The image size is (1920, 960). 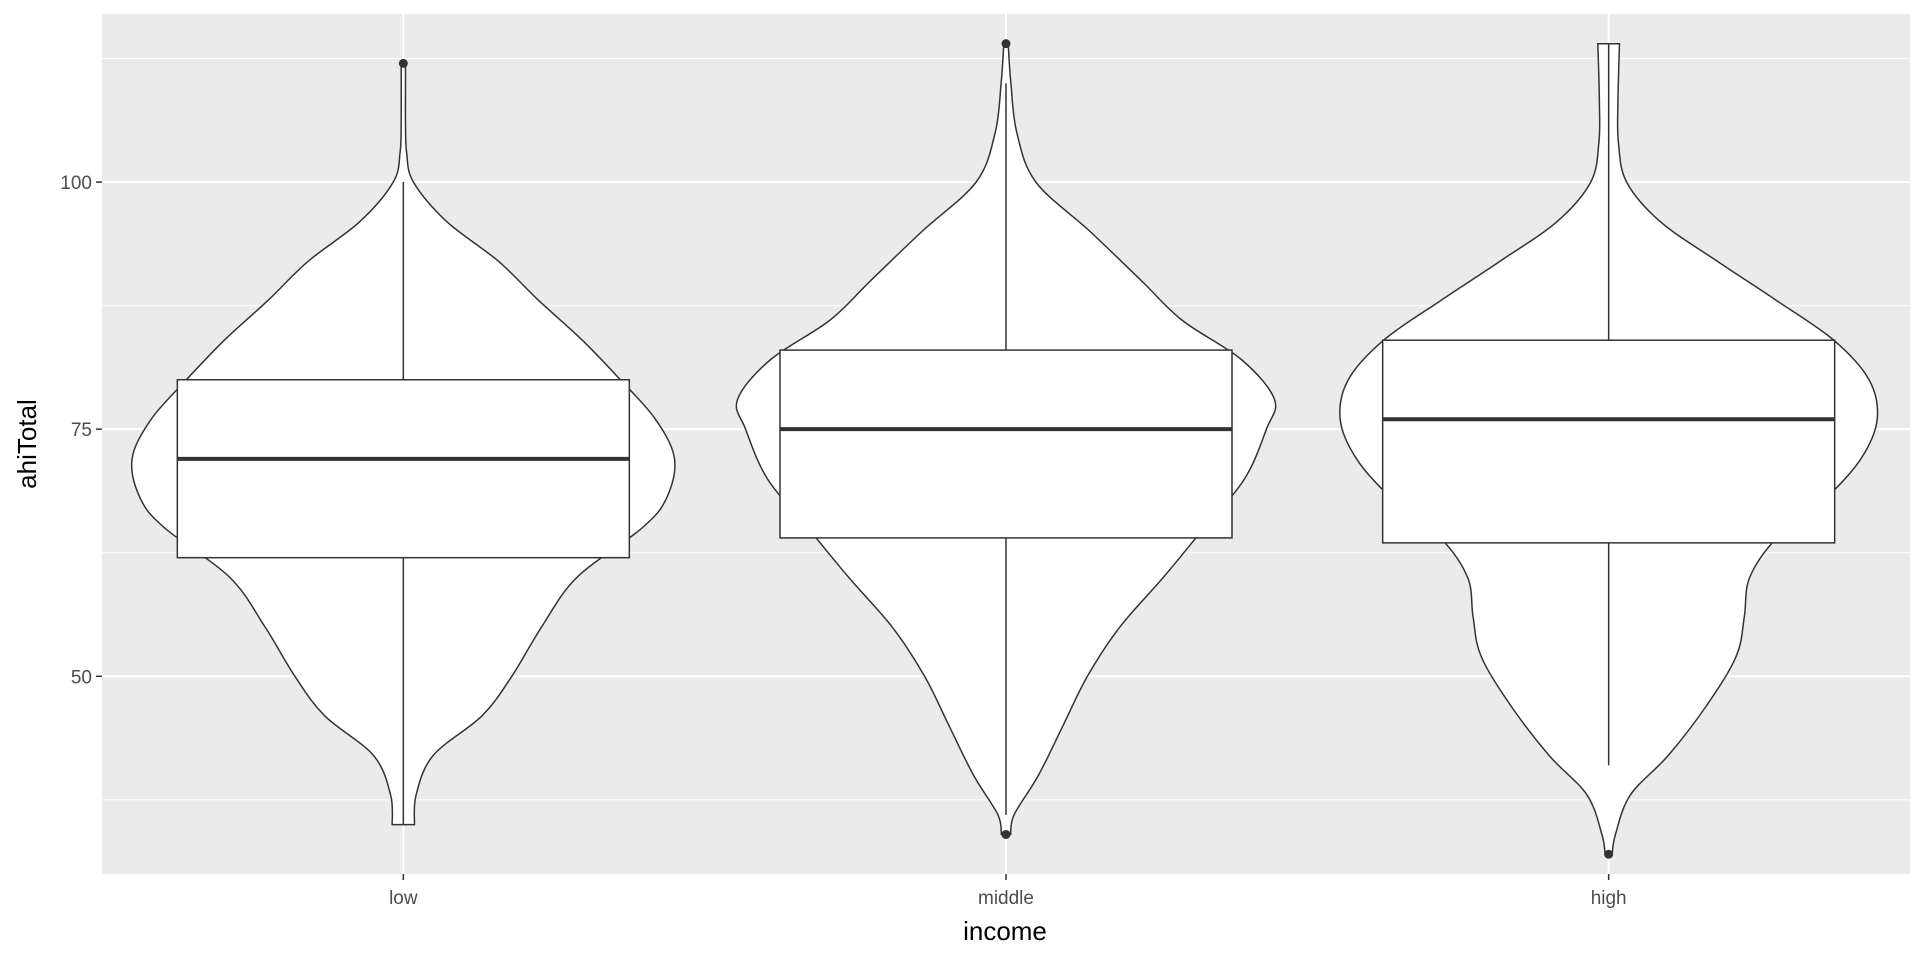 What do you see at coordinates (1006, 444) in the screenshot?
I see `box-middle` at bounding box center [1006, 444].